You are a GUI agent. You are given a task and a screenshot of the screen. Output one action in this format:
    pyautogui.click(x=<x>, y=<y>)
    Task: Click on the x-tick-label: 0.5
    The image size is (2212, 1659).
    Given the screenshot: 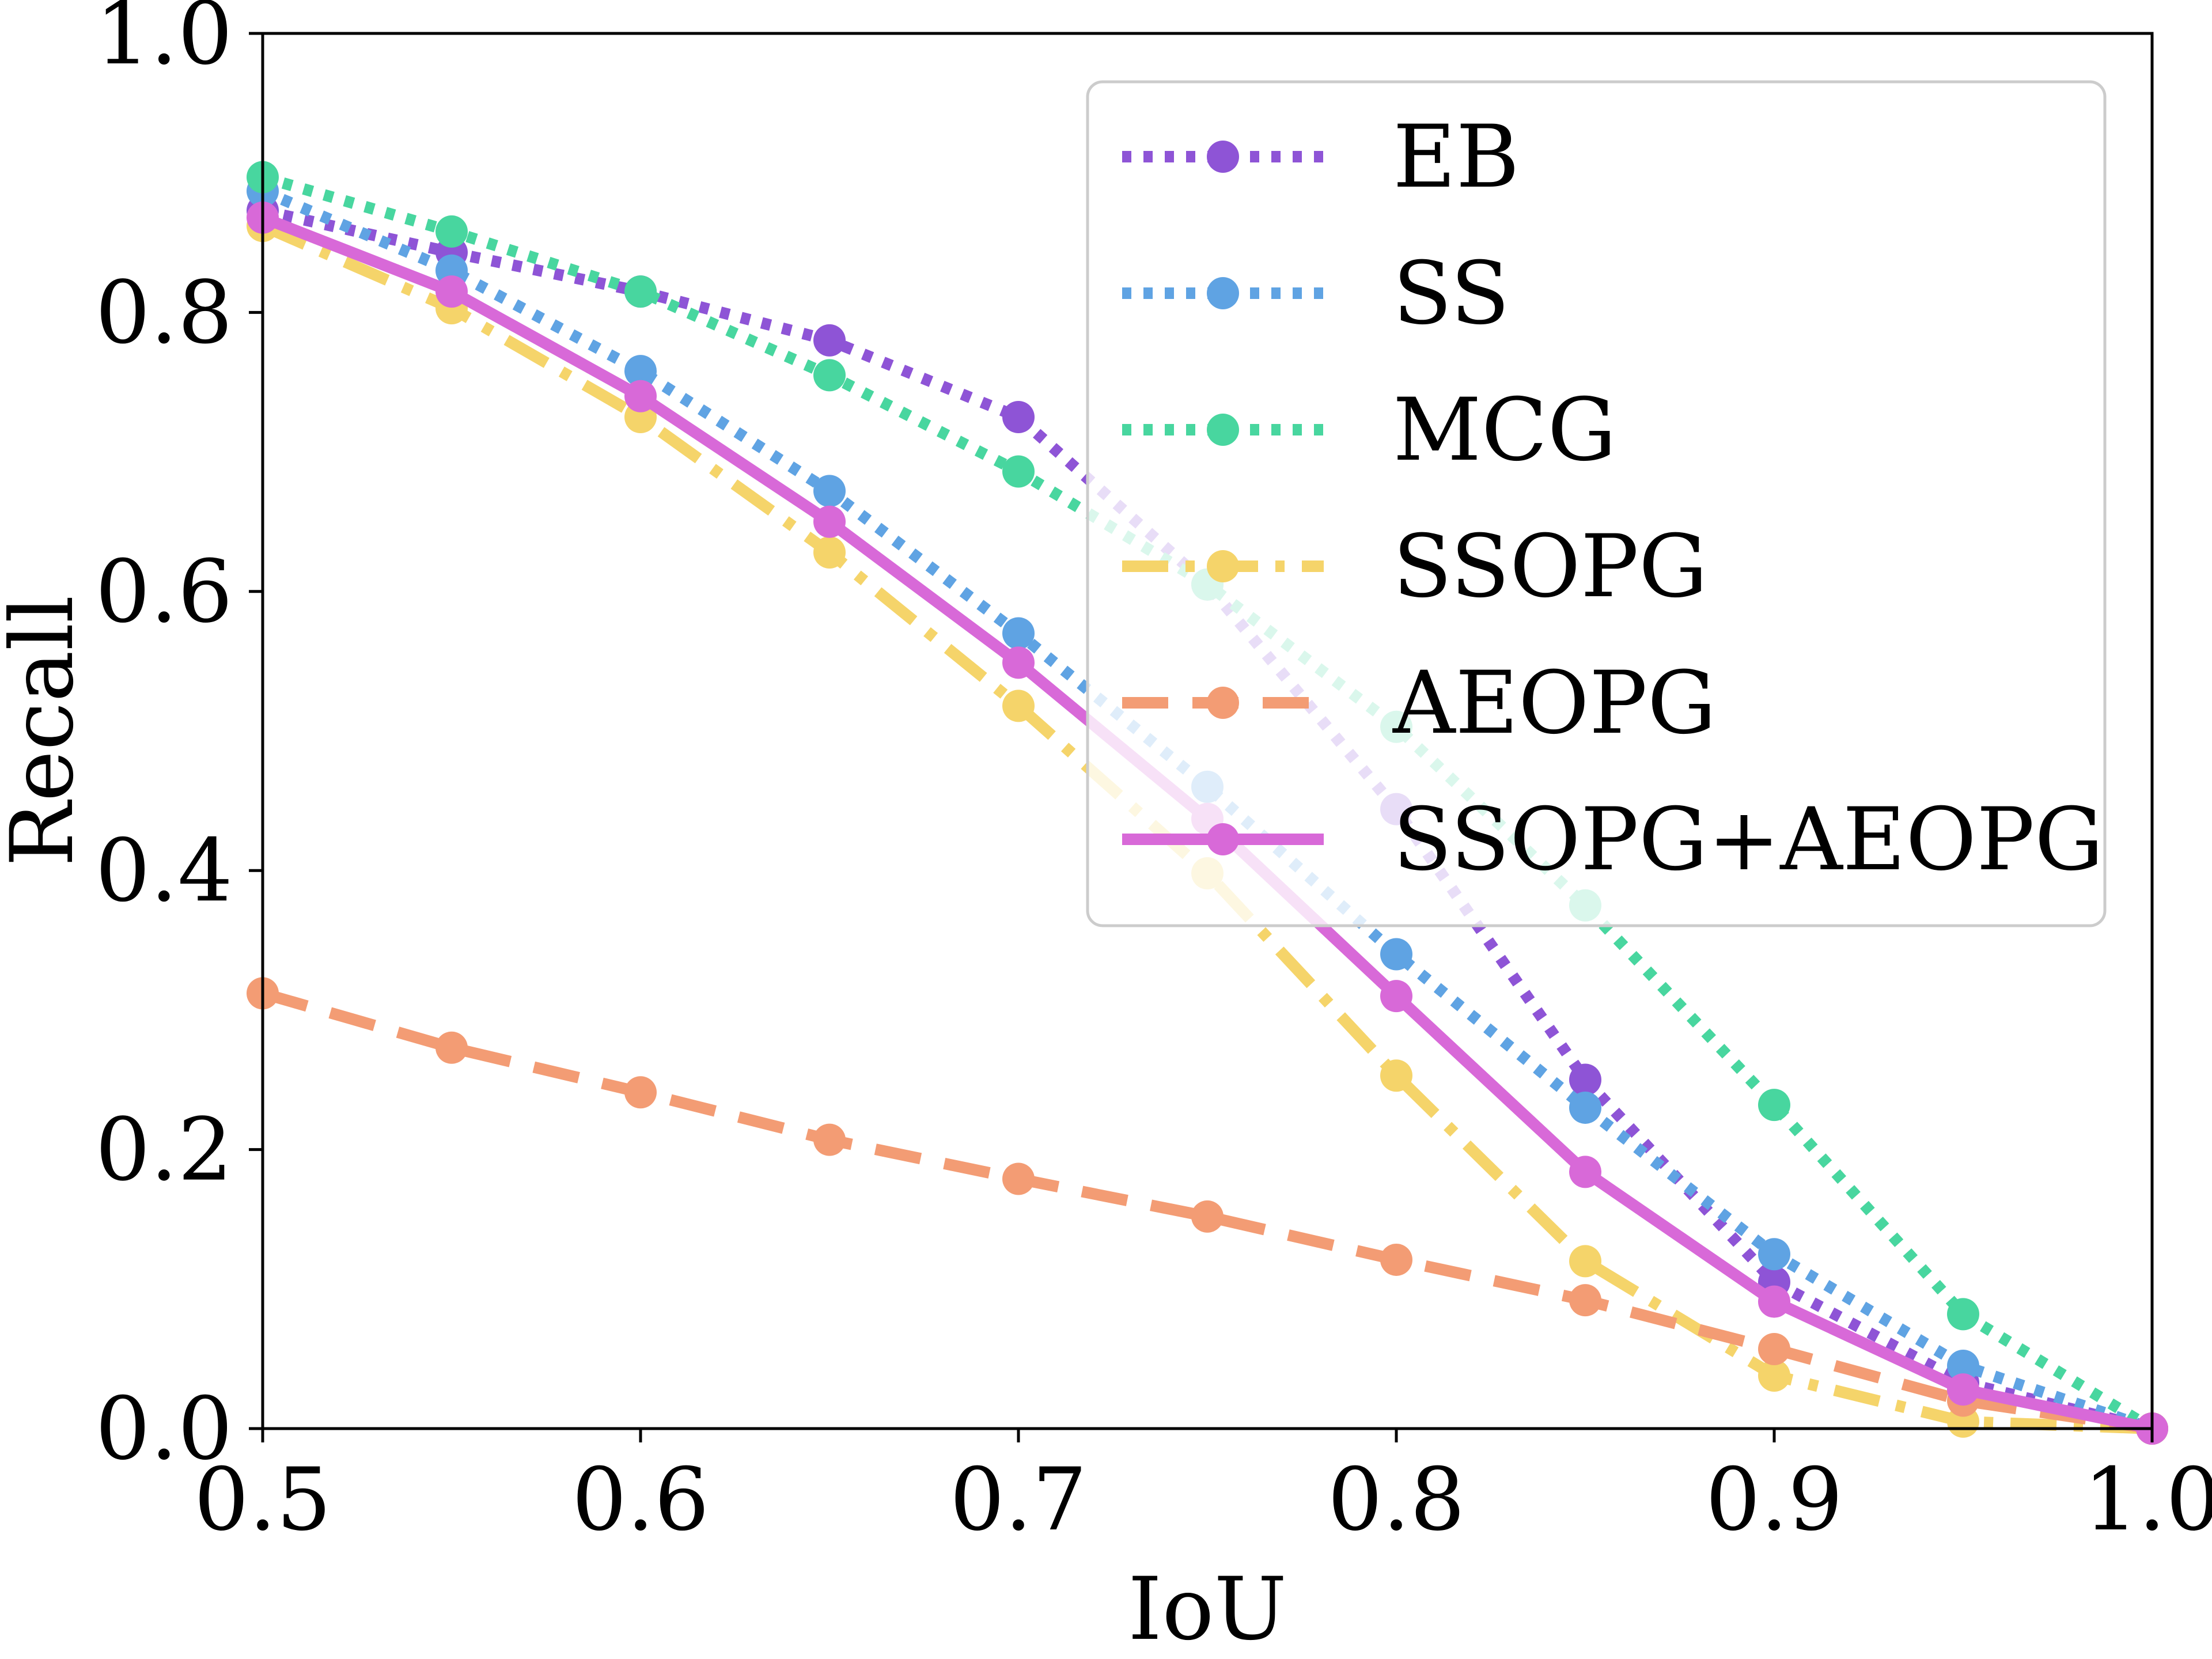 What is the action you would take?
    pyautogui.click(x=263, y=1500)
    